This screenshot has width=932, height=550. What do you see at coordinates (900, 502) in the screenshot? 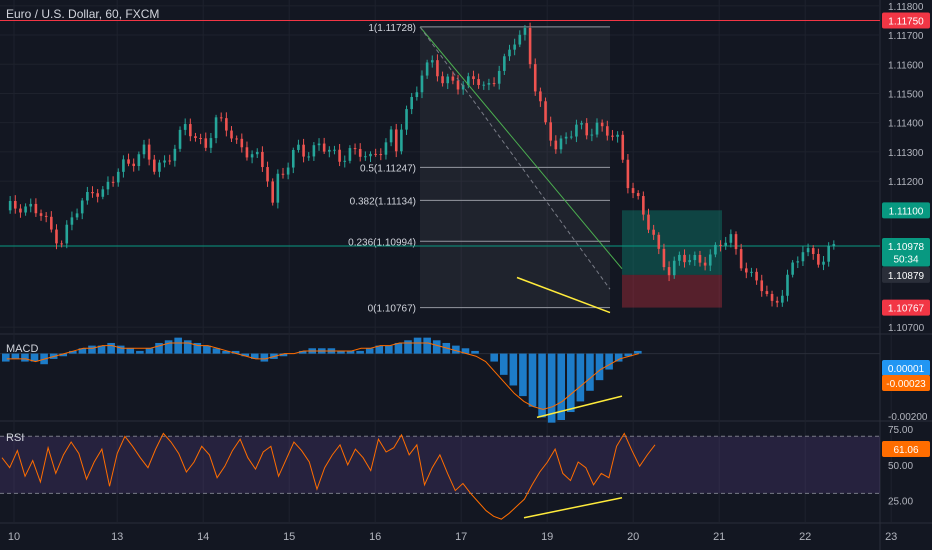
I see `rsi-y-tick-label: 25.00` at bounding box center [900, 502].